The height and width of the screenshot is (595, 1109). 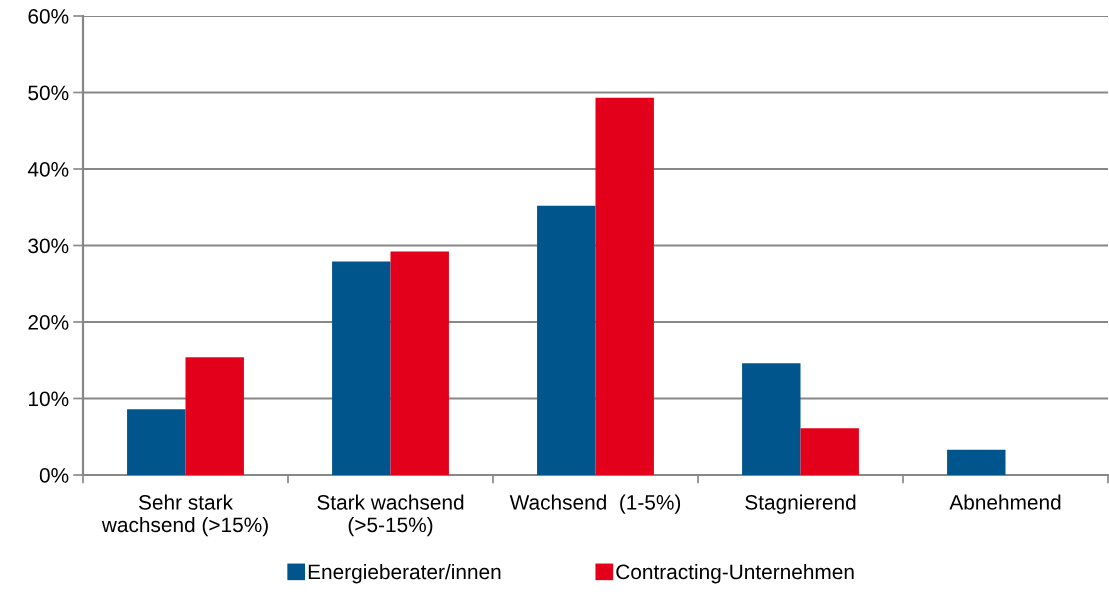 I want to click on y-tick-label: 40%, so click(x=48, y=169).